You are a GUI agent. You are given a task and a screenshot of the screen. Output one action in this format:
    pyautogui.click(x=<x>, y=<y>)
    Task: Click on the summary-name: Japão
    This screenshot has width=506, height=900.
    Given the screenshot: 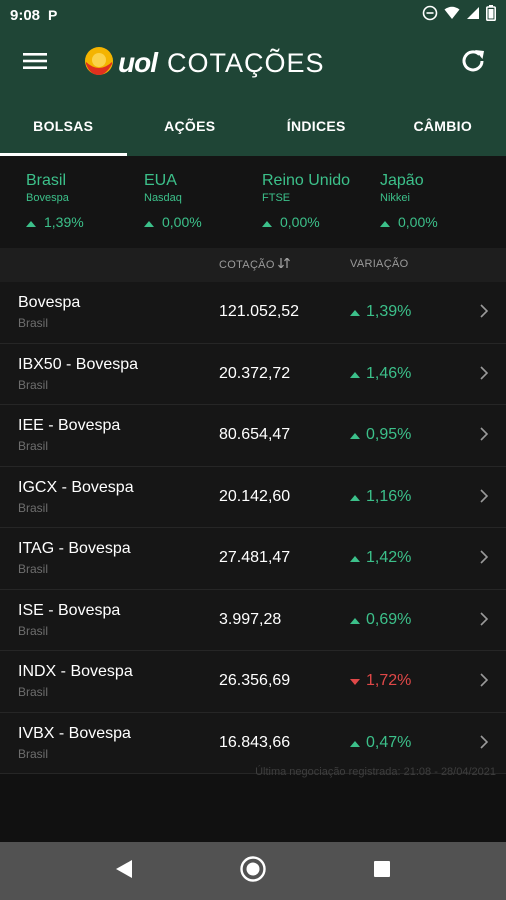 What is the action you would take?
    pyautogui.click(x=402, y=180)
    